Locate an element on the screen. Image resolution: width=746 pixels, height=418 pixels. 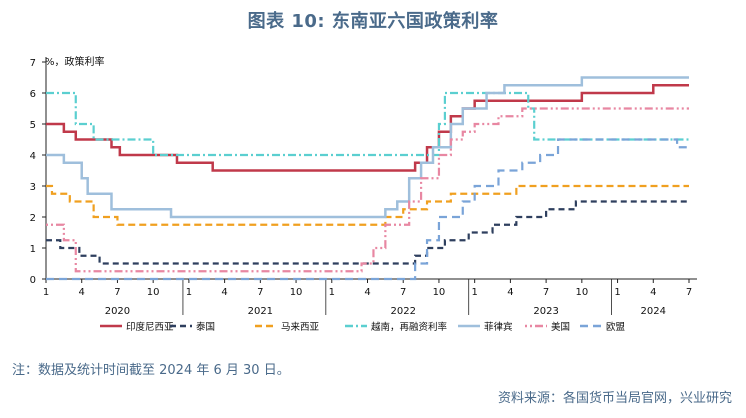
y-tick-label: 3 is located at coordinates (33, 187).